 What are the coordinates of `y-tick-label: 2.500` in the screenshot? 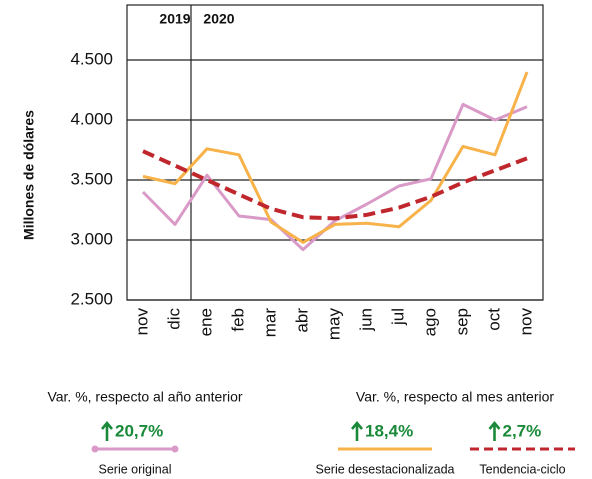 It's located at (91, 298).